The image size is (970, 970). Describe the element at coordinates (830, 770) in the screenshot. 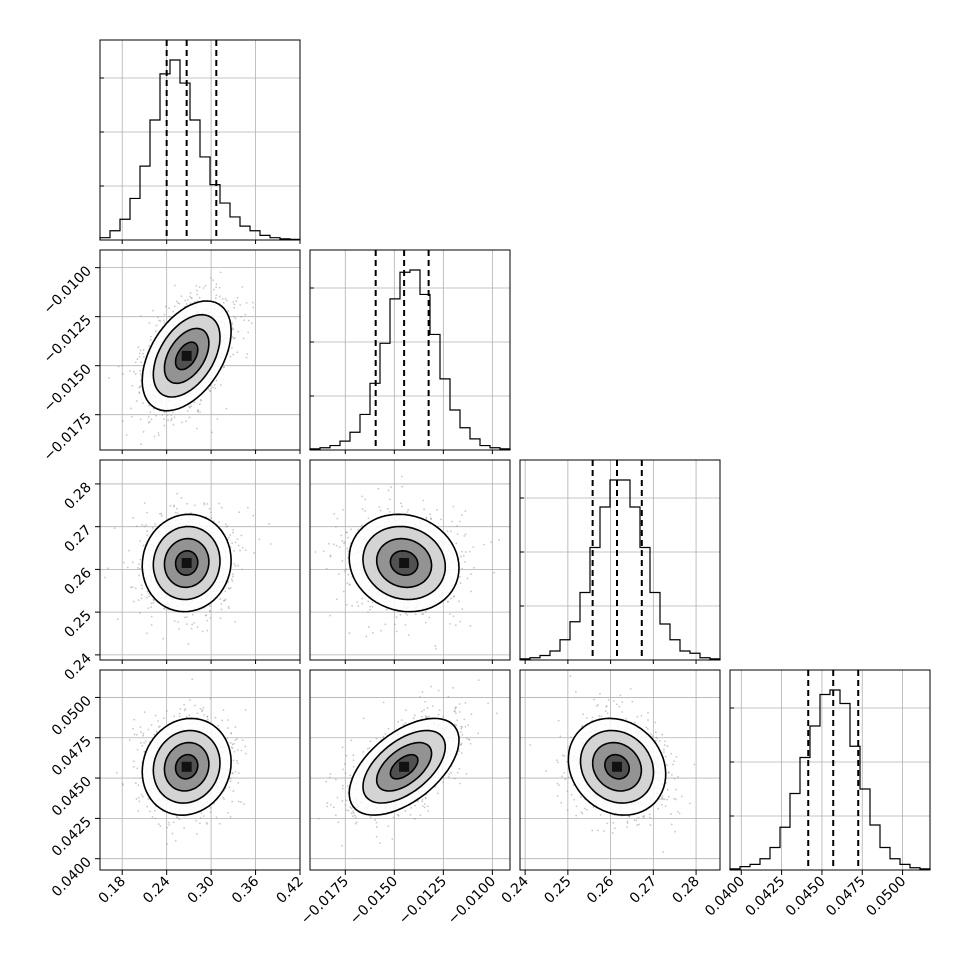

I see `hist-frame` at that location.